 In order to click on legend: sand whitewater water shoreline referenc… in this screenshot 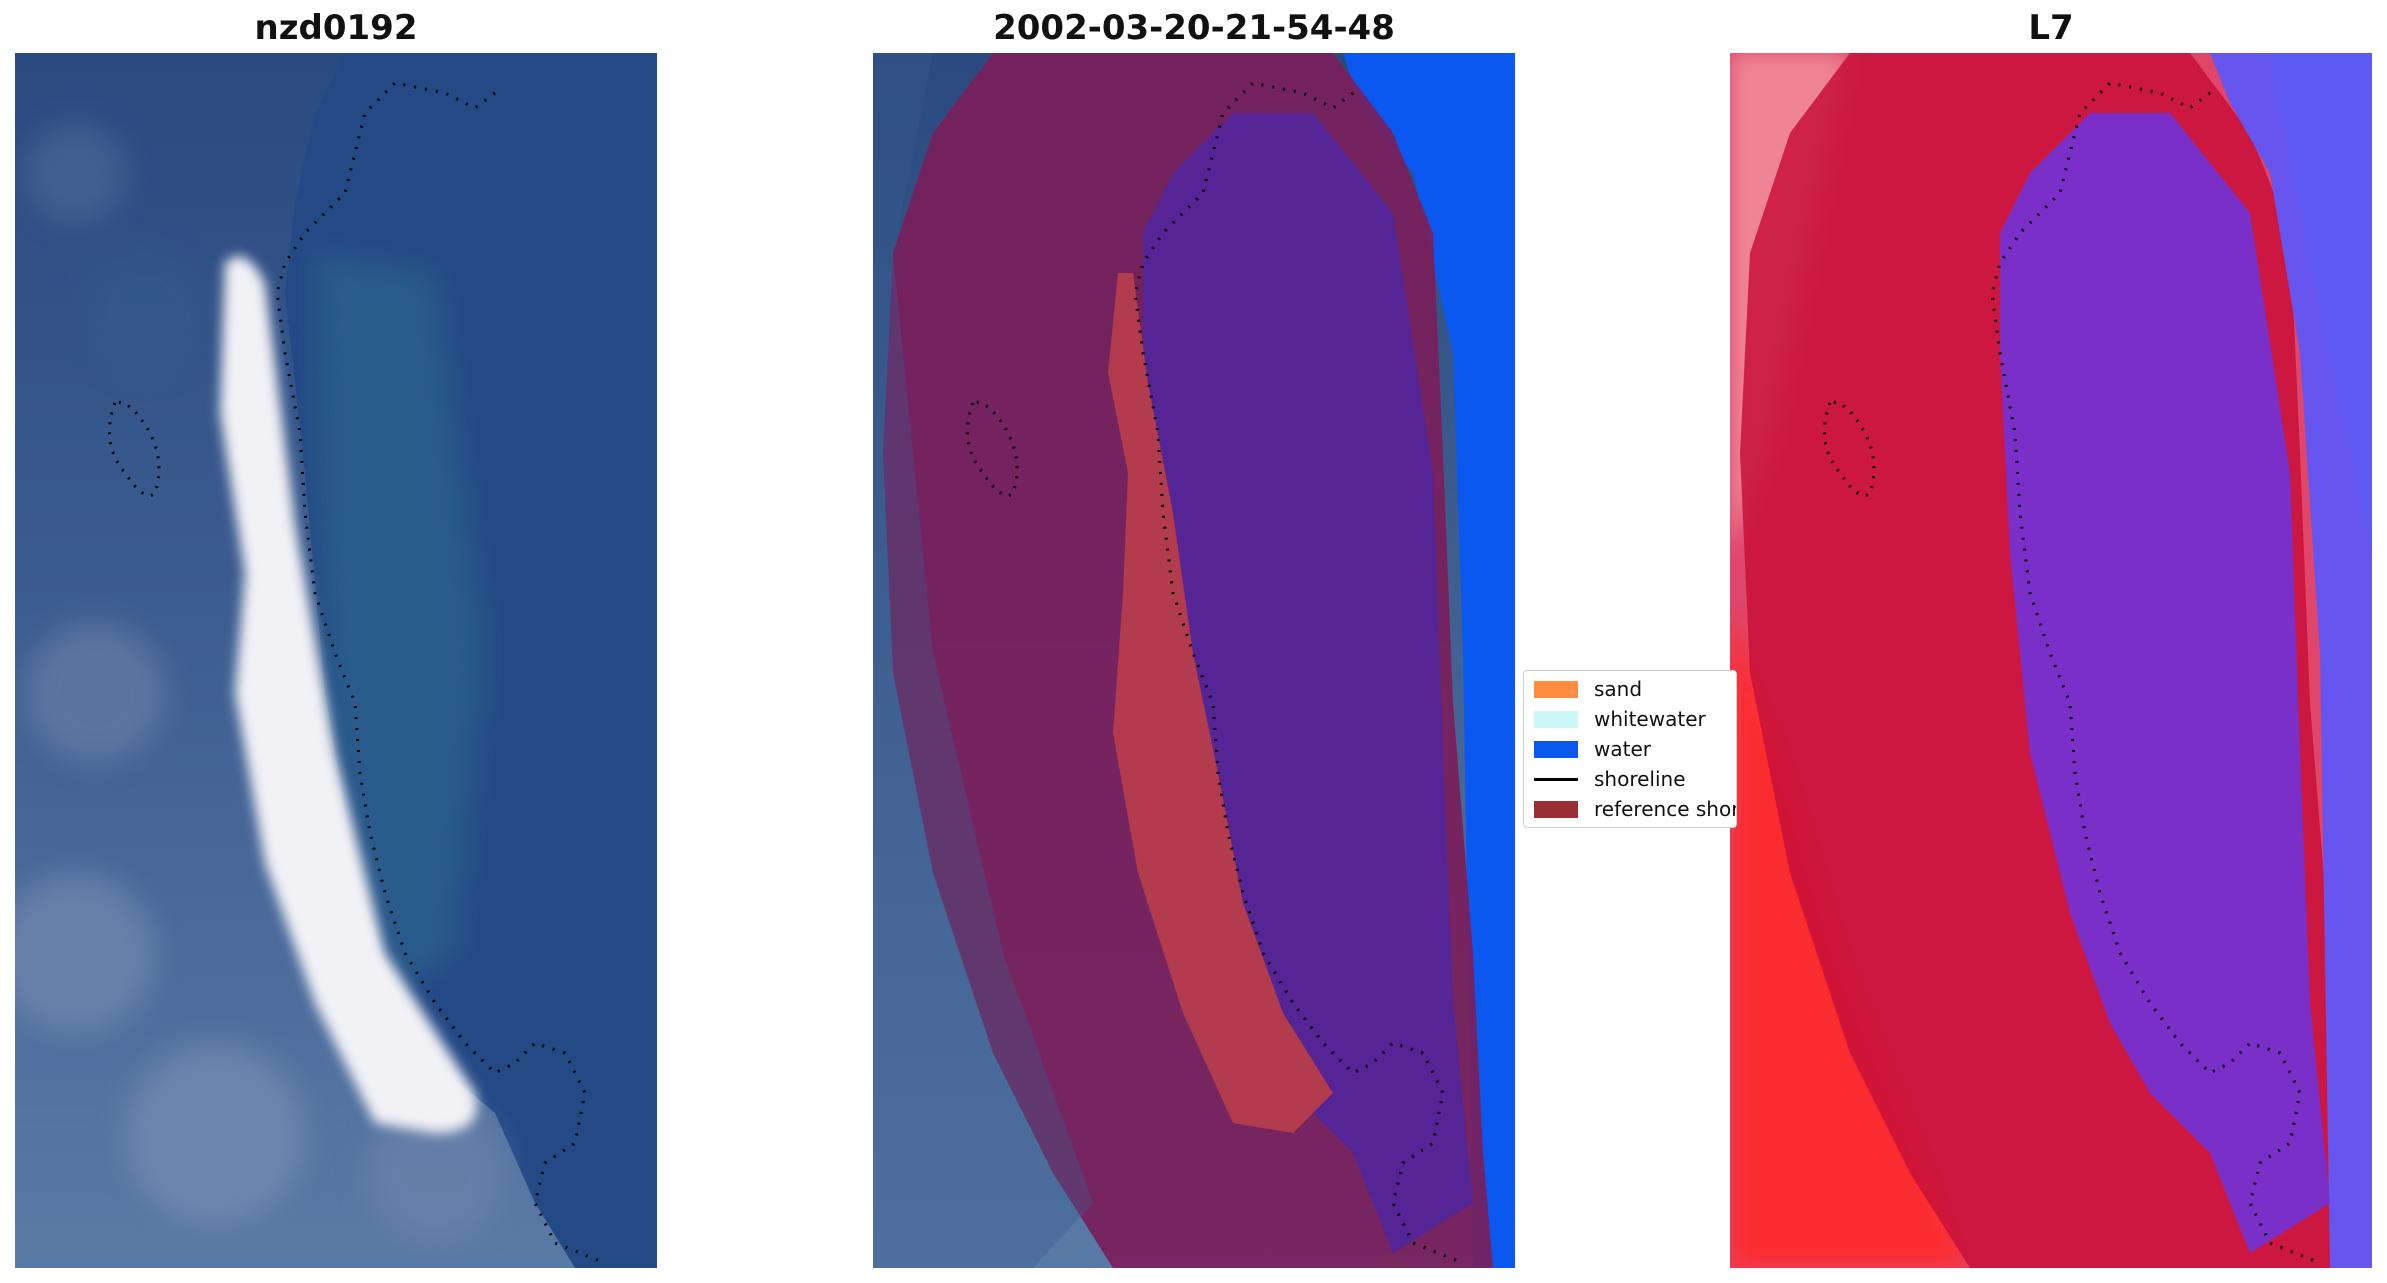, I will do `click(1630, 749)`.